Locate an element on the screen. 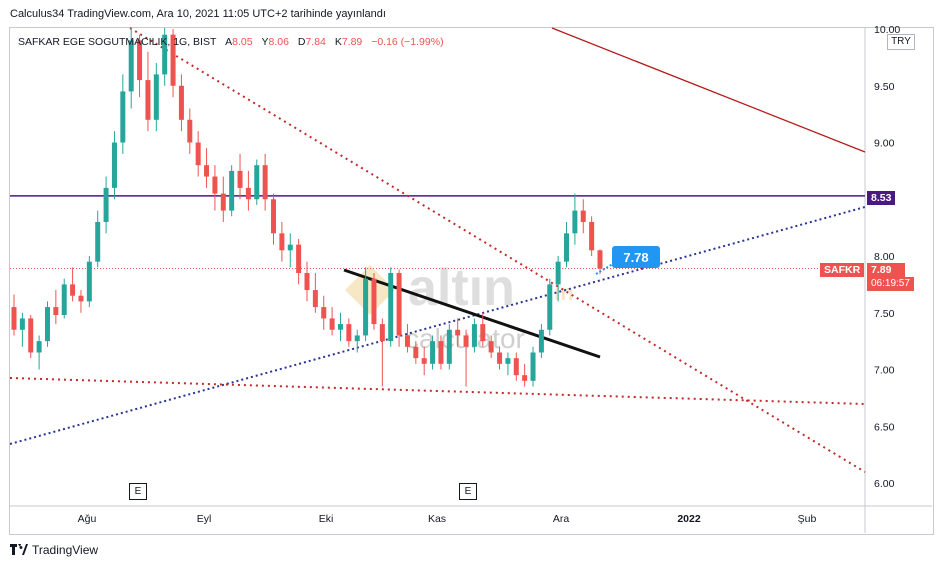 The width and height of the screenshot is (943, 568). footer-brand-label: TradingView is located at coordinates (65, 550).